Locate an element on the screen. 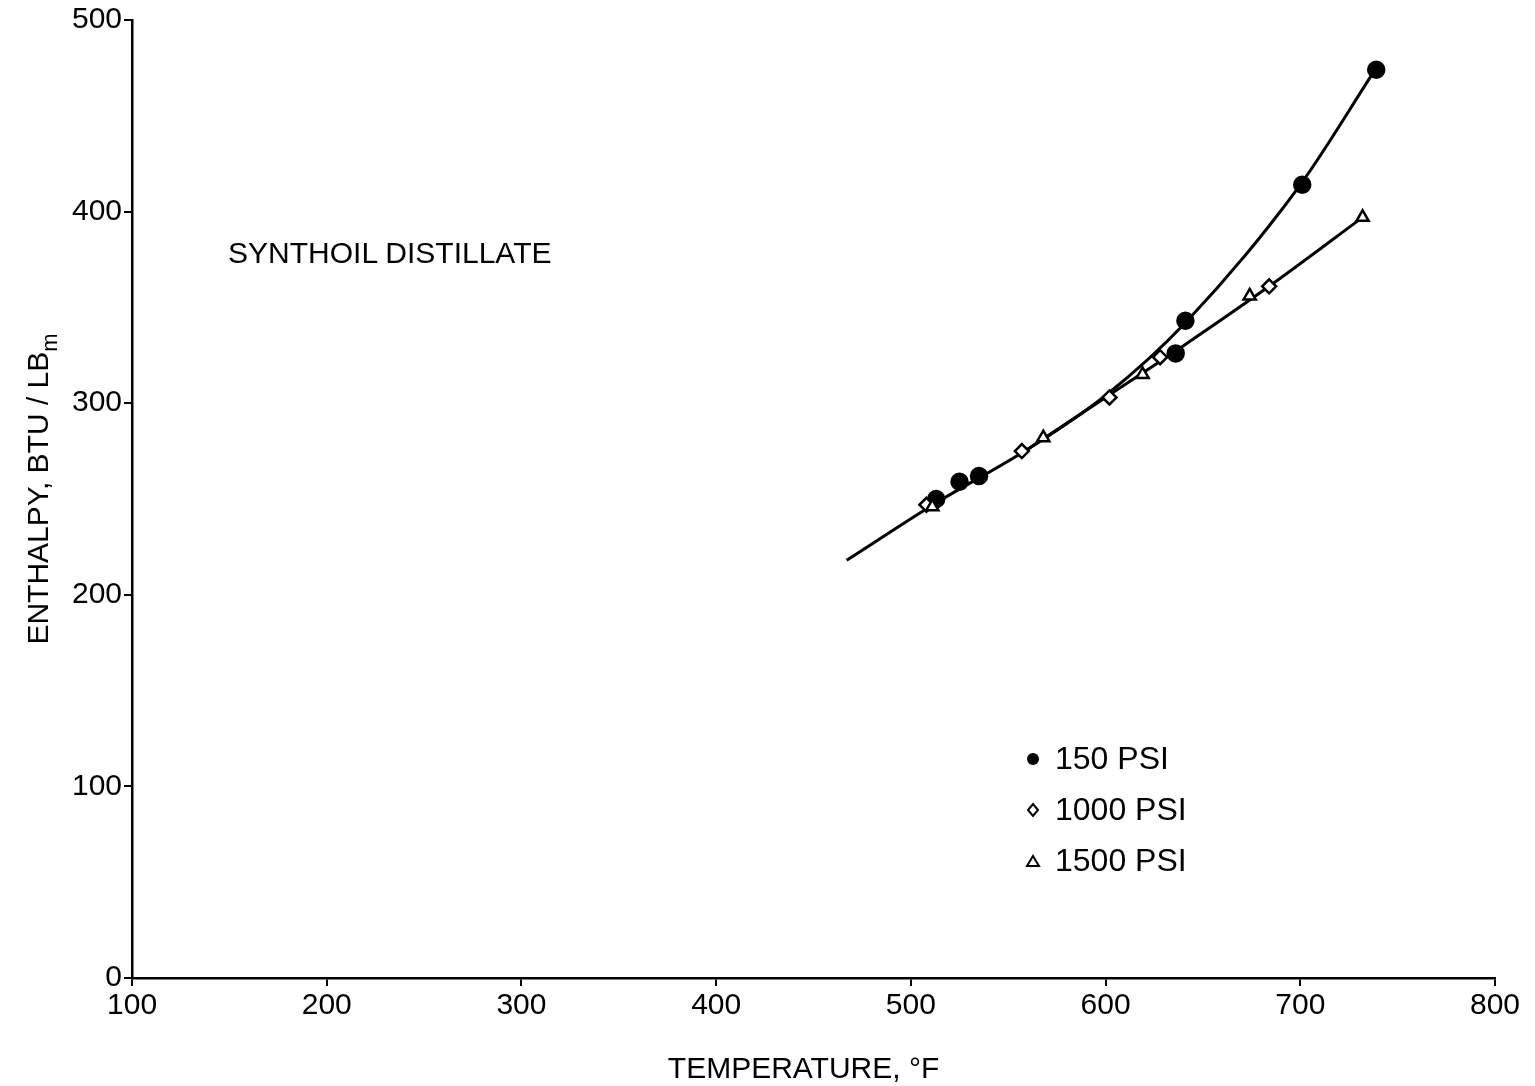 This screenshot has height=1086, width=1535. y-tick-label: 400 is located at coordinates (97, 209).